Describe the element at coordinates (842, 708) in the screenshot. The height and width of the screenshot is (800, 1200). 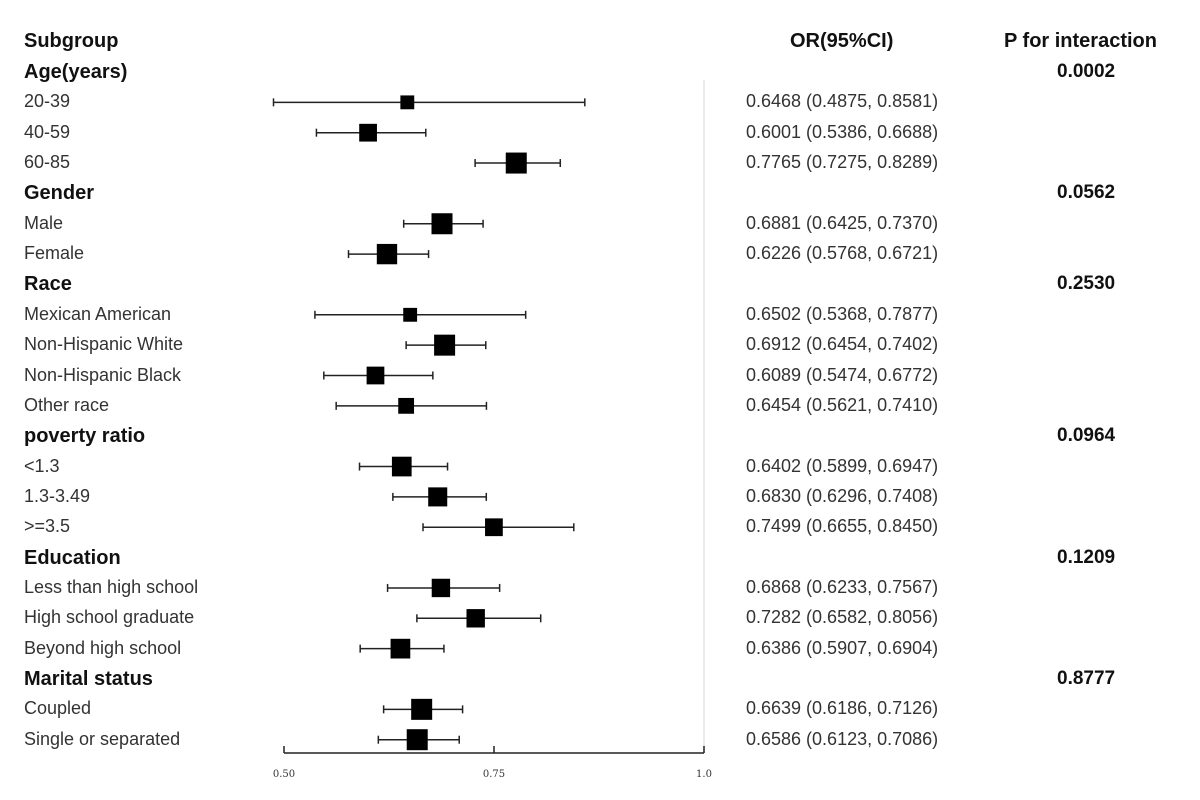
I see `or-ci-value: 0.6639 (0.6186, 0.7126)` at that location.